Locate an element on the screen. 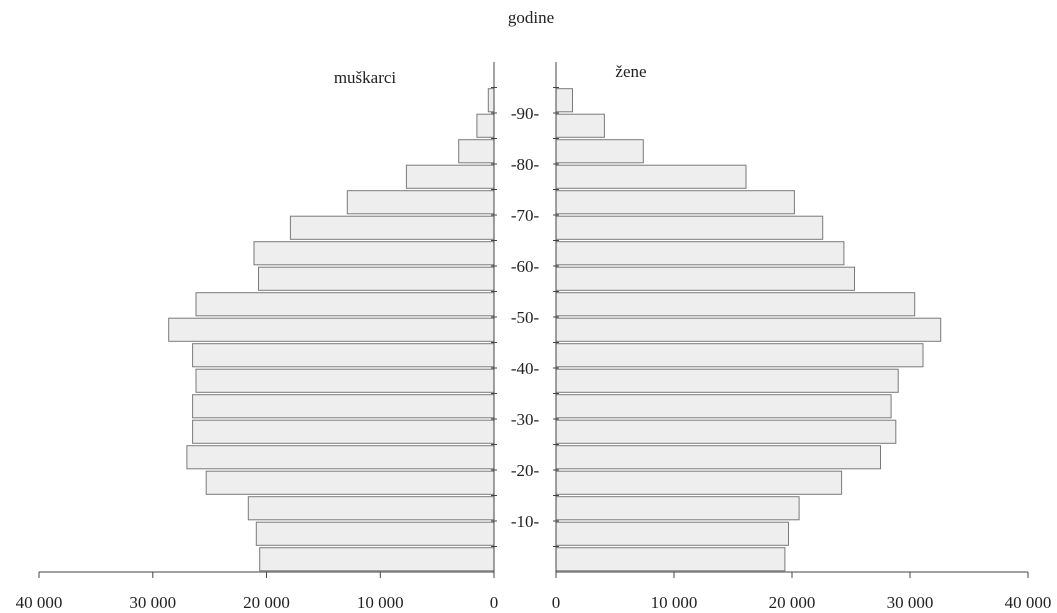  left-x-tick-label: 0 is located at coordinates (494, 602).